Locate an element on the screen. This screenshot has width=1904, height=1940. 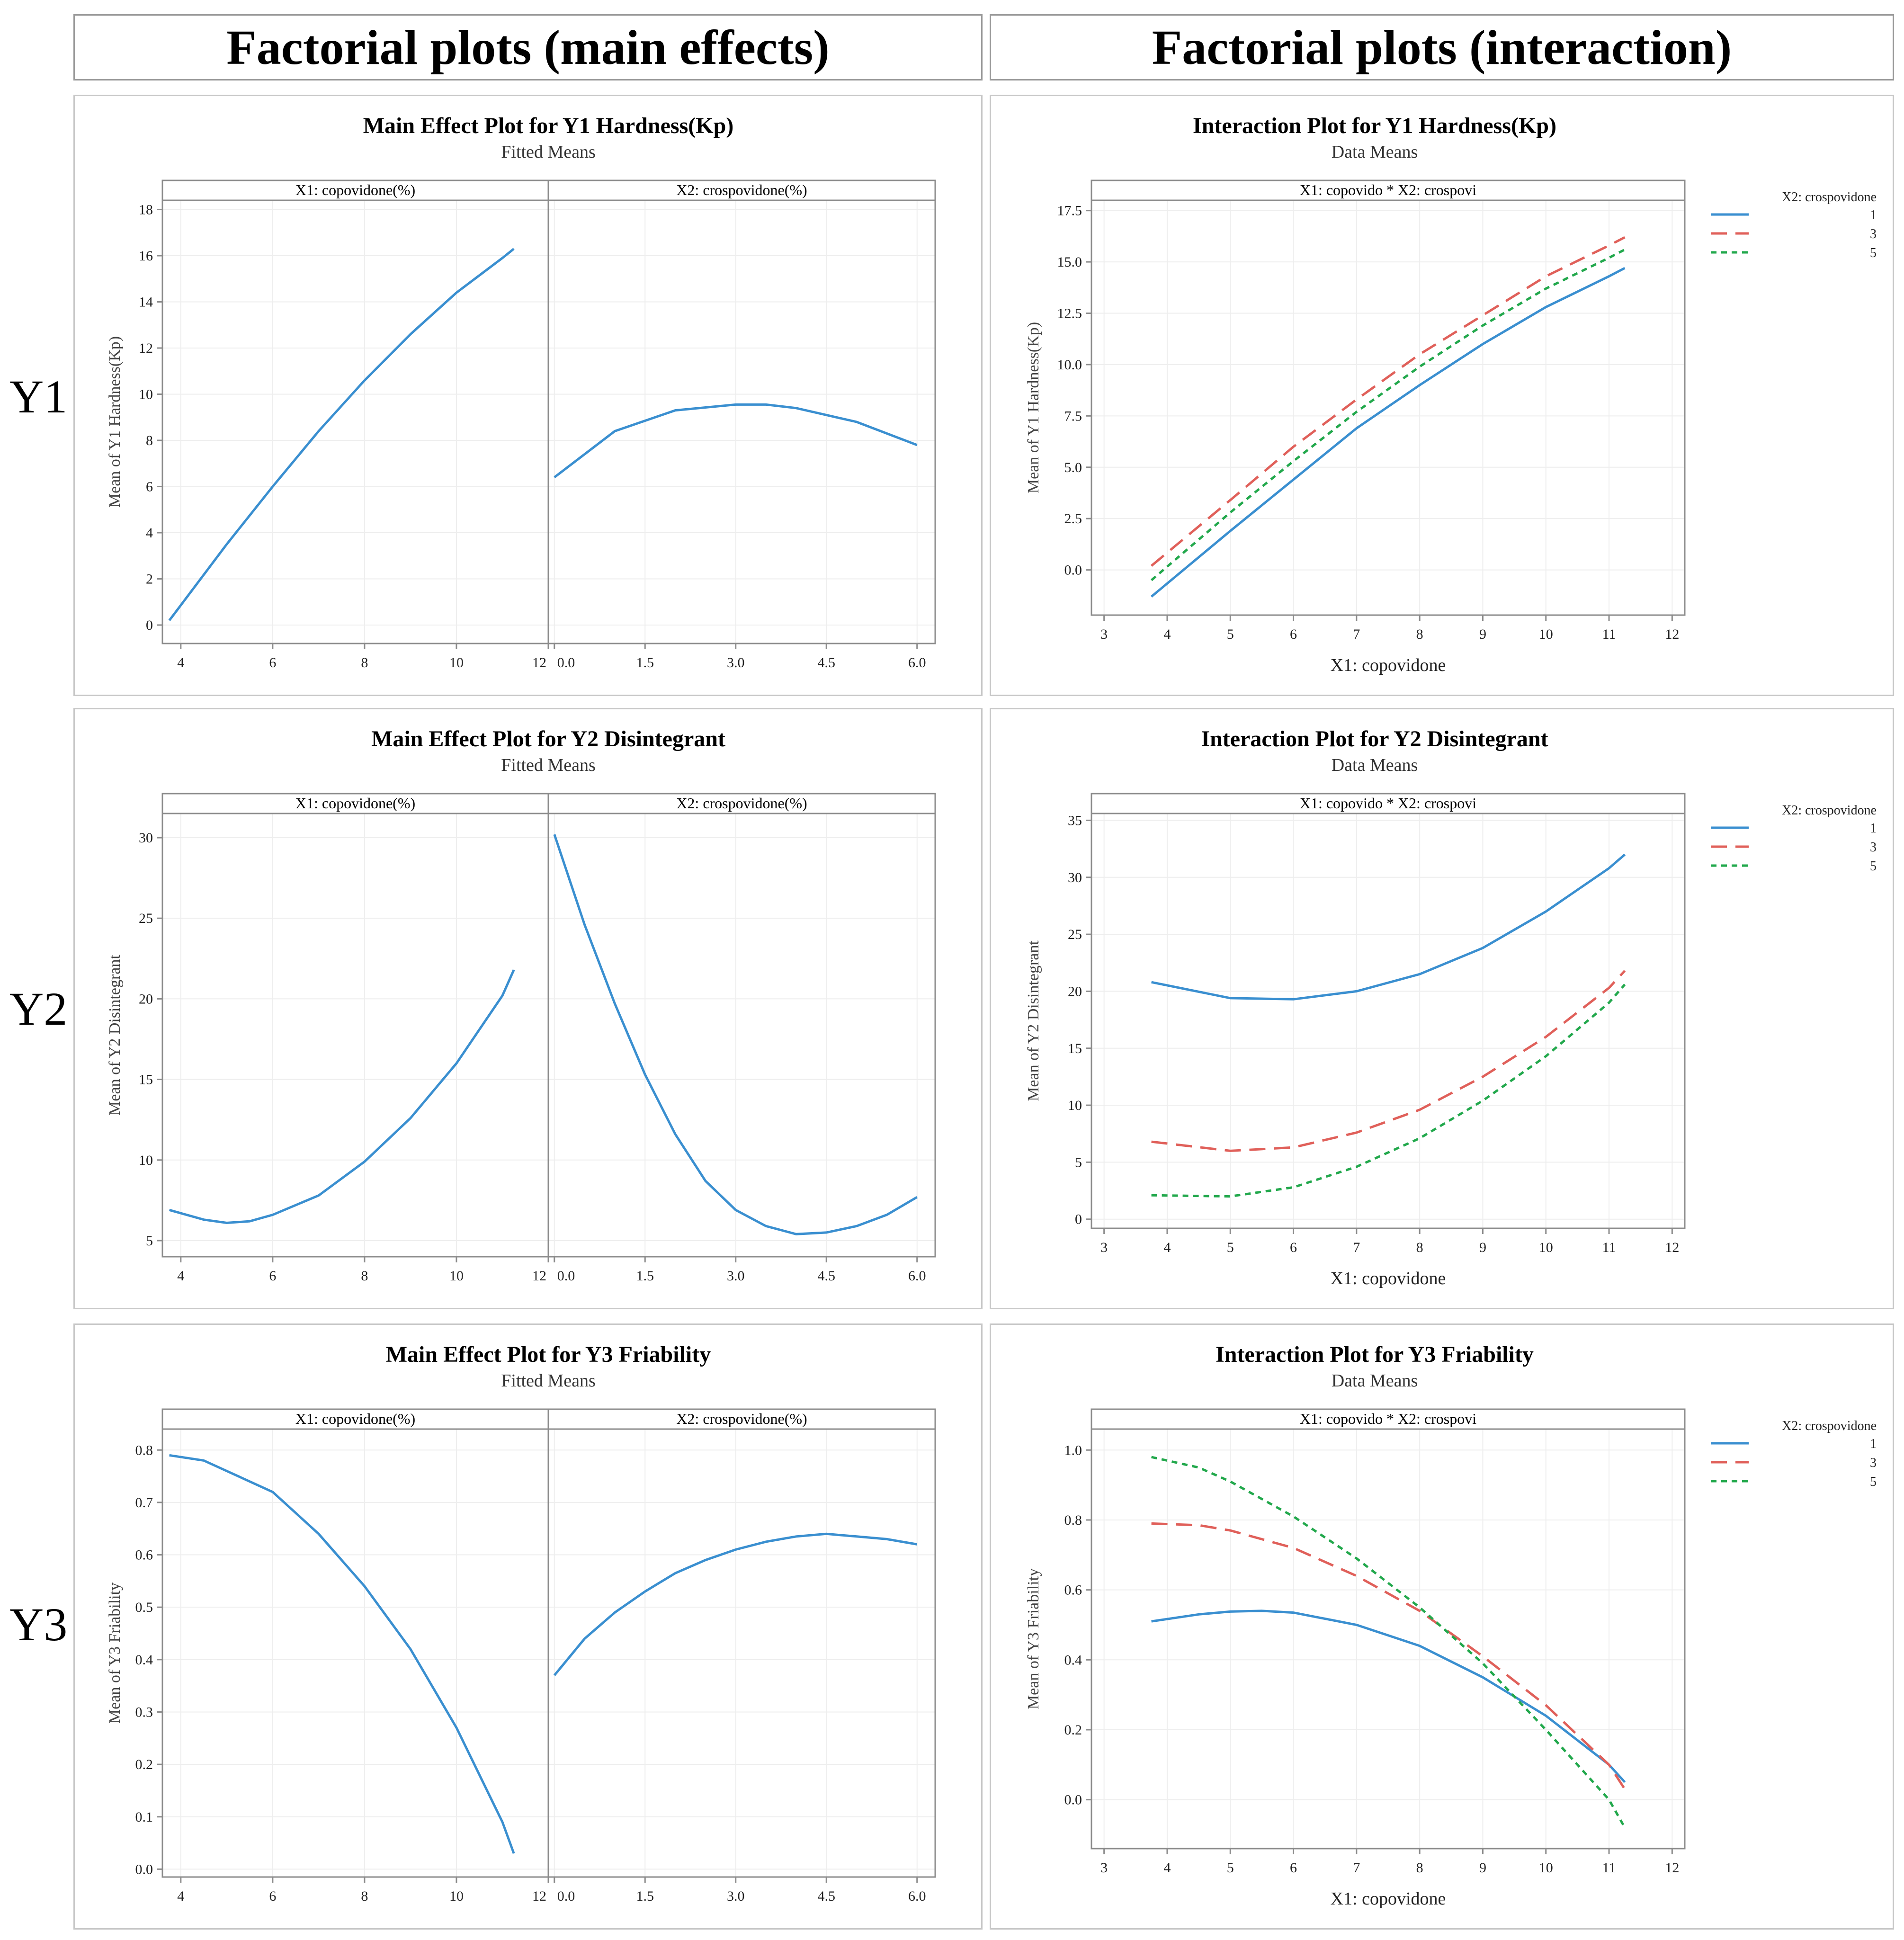
main-y2-xtick-label: 0.0 is located at coordinates (566, 1276).